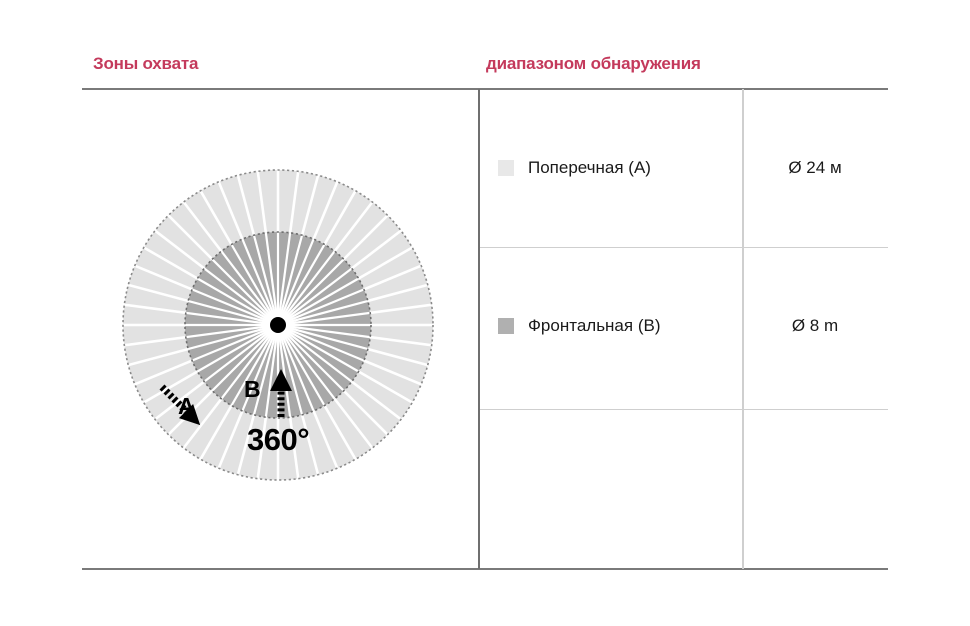  Describe the element at coordinates (281, 393) in the screenshot. I see `zone-b-arrow-icon` at that location.